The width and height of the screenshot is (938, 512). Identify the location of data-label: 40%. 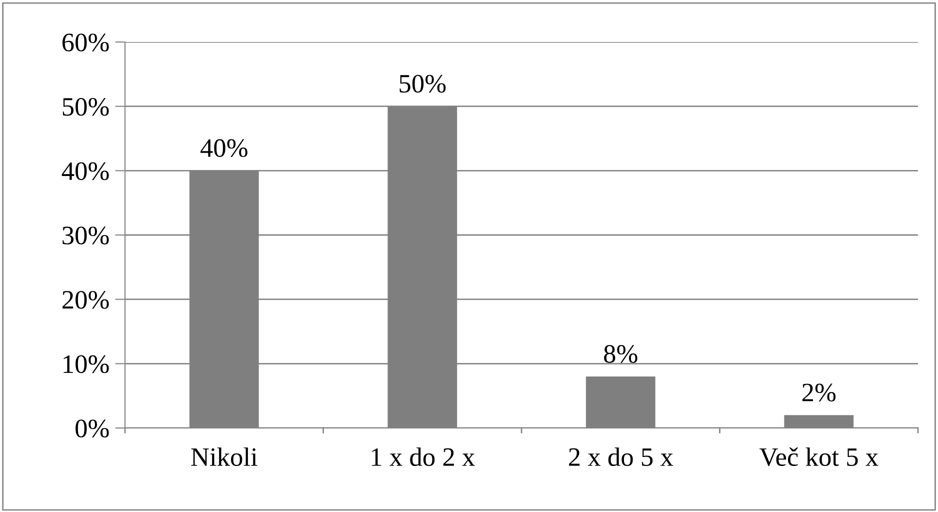
(224, 148).